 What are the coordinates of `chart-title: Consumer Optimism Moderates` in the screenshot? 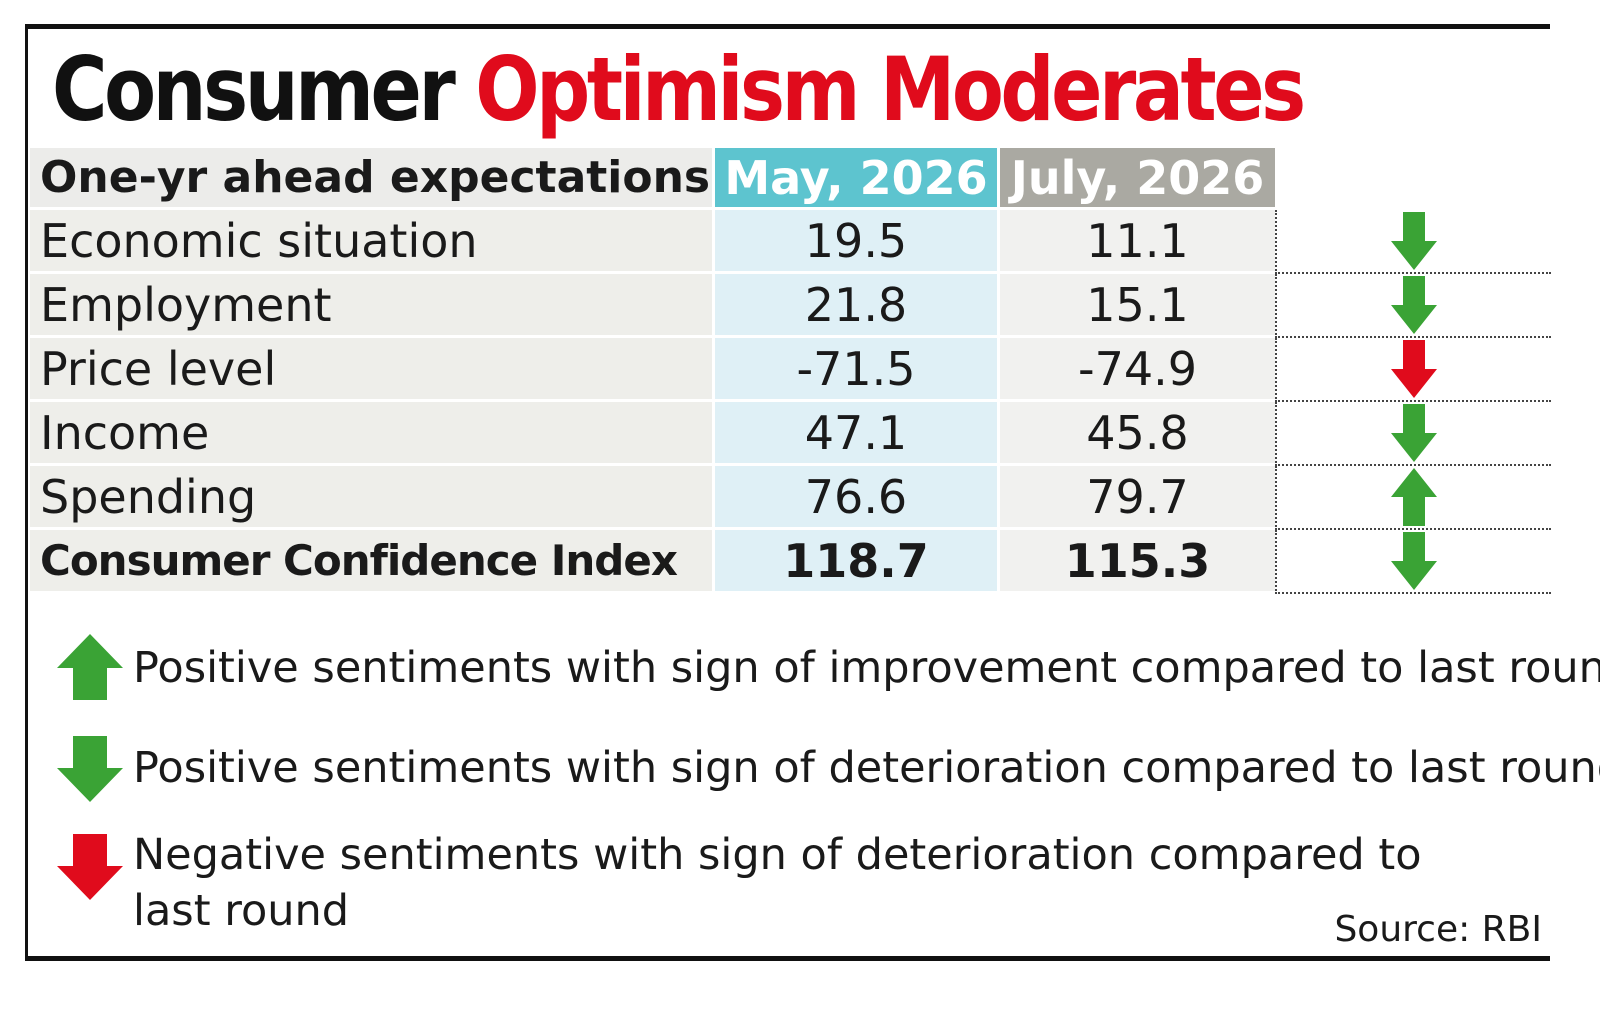 It's located at (679, 90).